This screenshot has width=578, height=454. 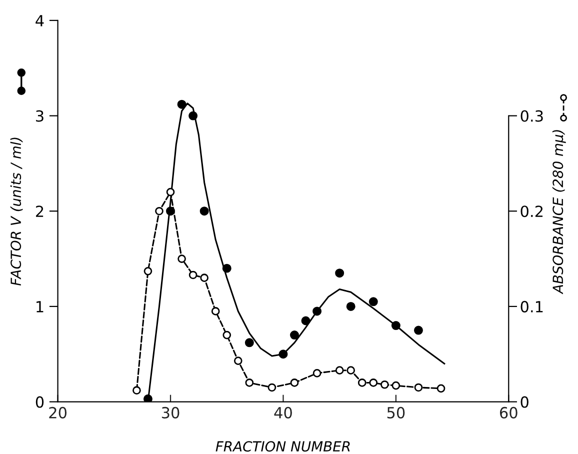 What do you see at coordinates (58, 412) in the screenshot?
I see `x-tick-label: 20` at bounding box center [58, 412].